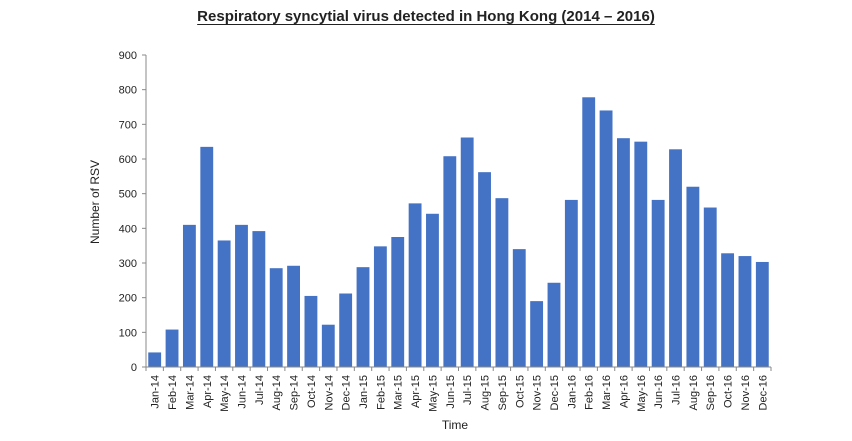  I want to click on x-tick-label: Apr-16, so click(624, 391).